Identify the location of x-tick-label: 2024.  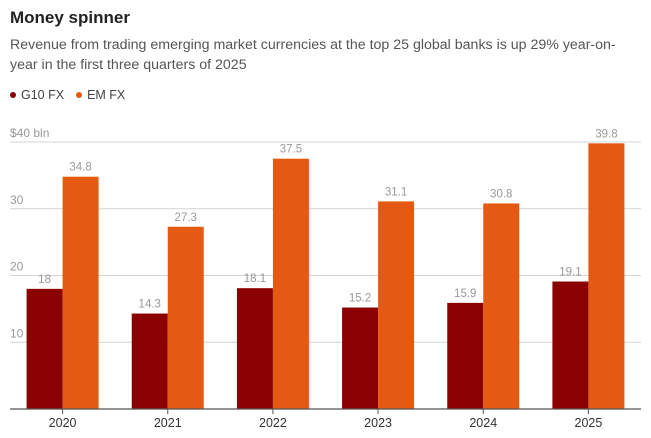
(483, 423).